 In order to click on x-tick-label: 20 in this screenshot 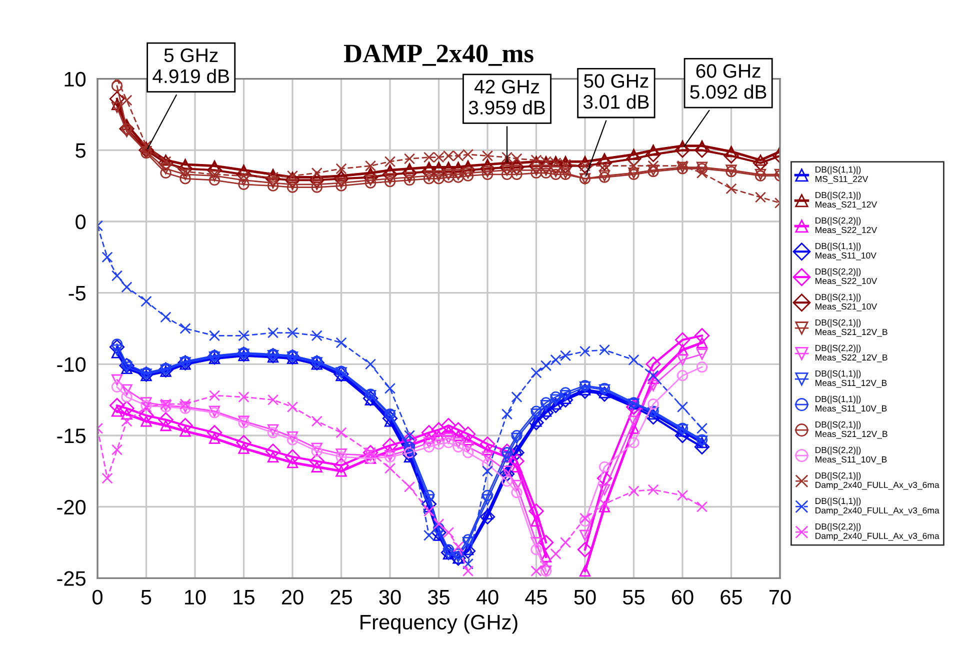, I will do `click(293, 597)`.